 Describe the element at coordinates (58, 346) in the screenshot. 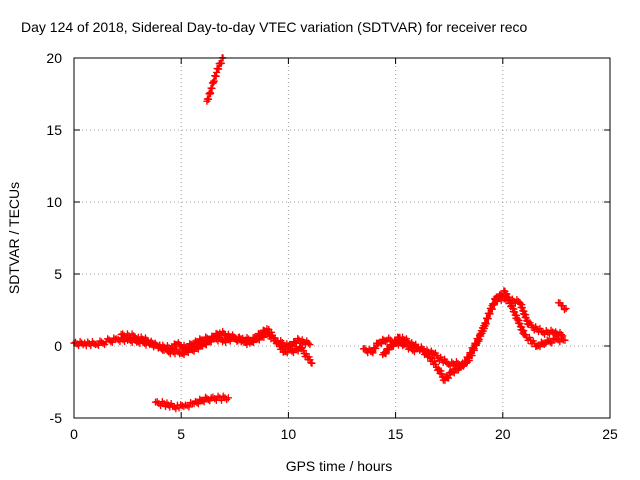

I see `y-tick-label: 0` at that location.